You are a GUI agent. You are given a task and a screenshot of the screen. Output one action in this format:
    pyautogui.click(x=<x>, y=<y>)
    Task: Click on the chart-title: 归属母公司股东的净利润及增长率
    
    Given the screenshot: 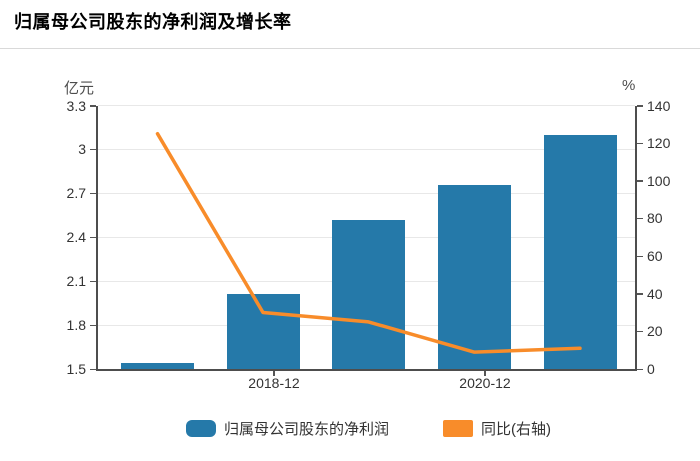 What is the action you would take?
    pyautogui.click(x=153, y=22)
    